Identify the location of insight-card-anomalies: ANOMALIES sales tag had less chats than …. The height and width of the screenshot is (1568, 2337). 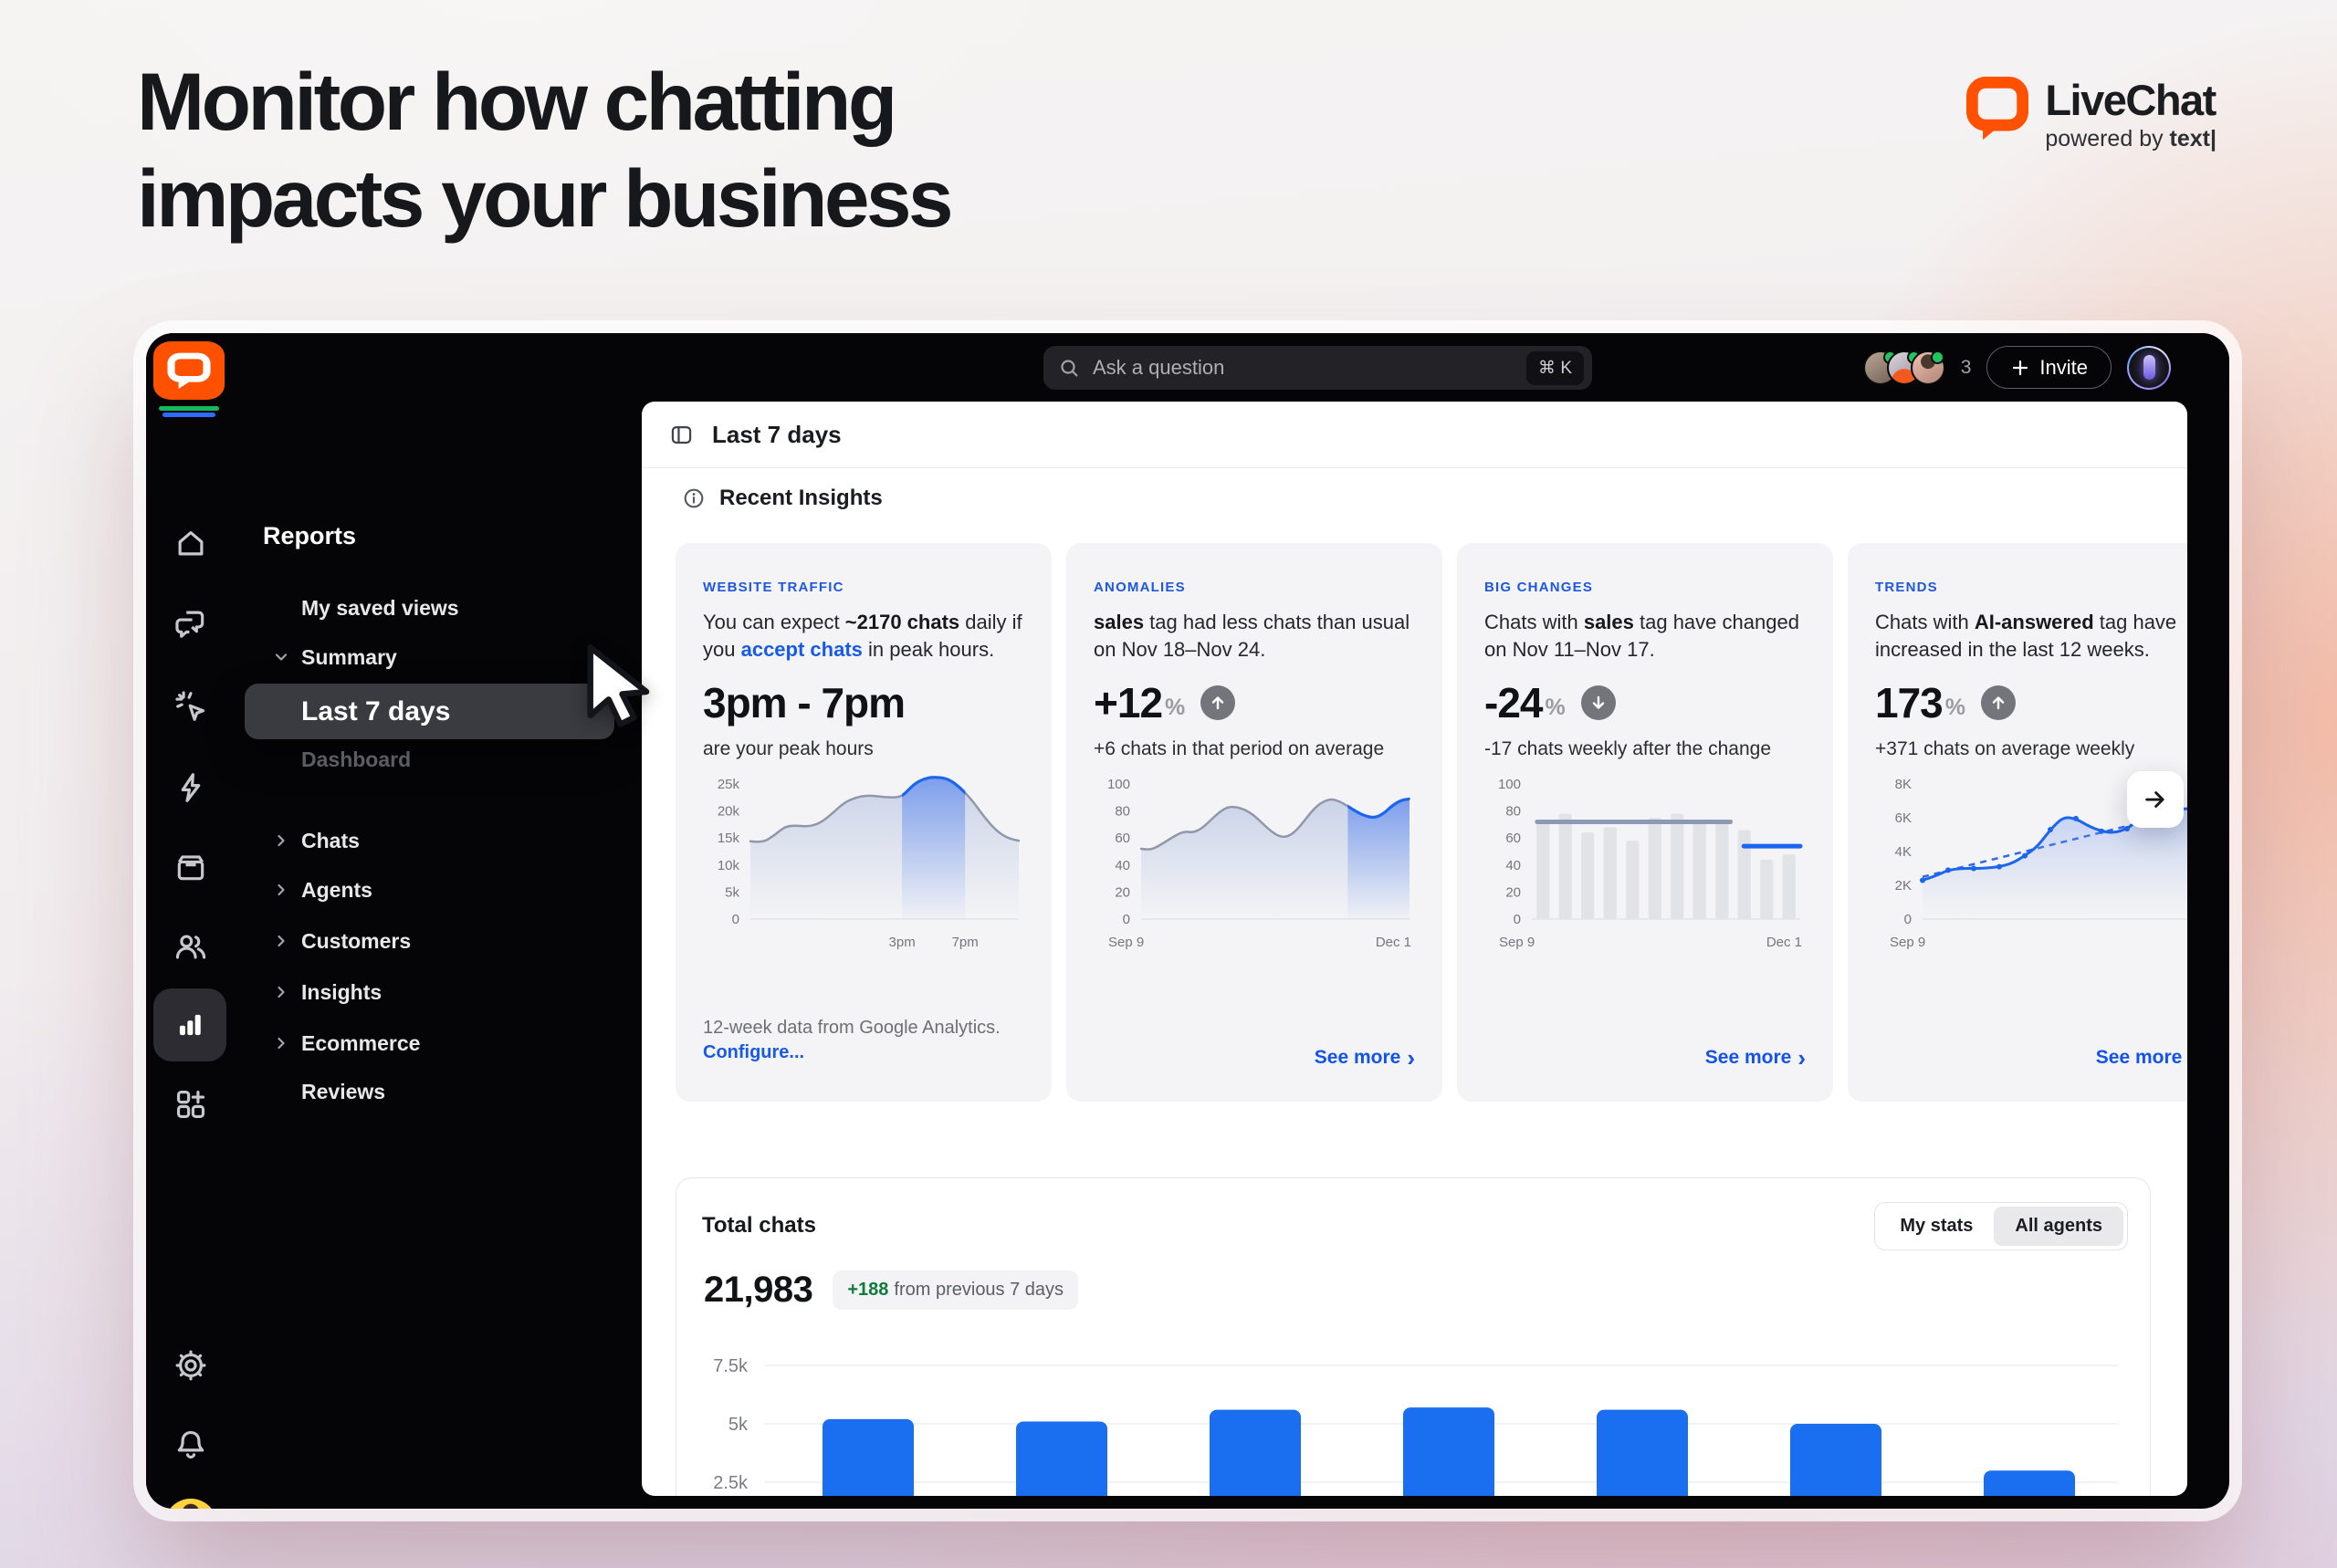
(1254, 822).